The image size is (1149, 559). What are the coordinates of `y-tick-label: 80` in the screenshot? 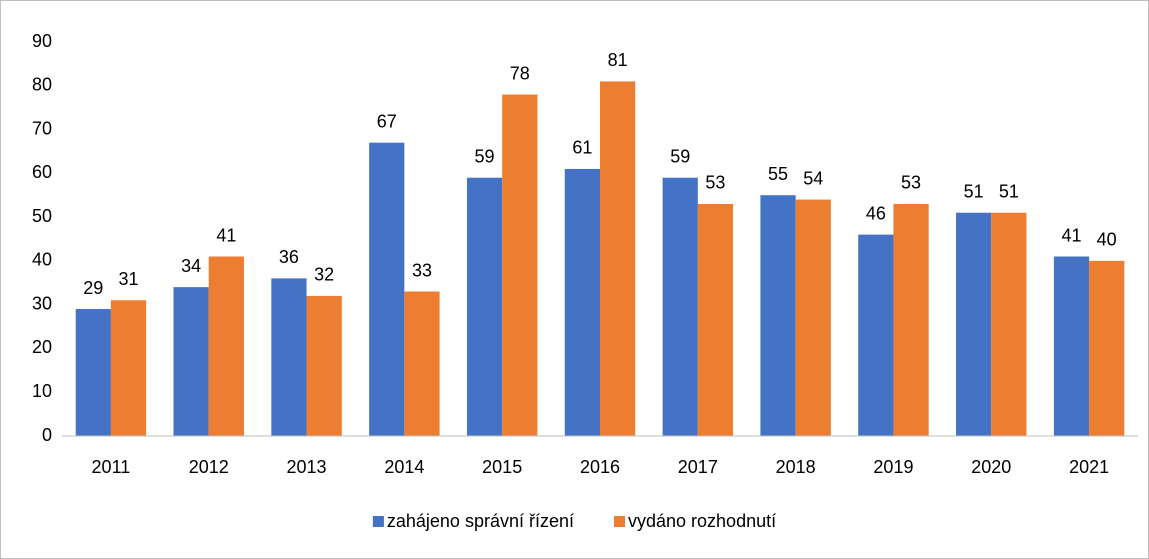 It's located at (42, 85).